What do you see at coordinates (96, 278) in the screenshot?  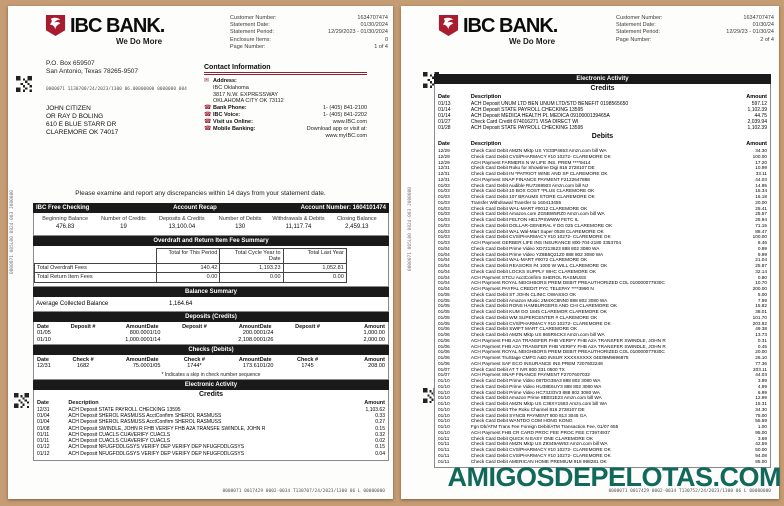 I see `fee-row-label: Total Return Item Fees` at bounding box center [96, 278].